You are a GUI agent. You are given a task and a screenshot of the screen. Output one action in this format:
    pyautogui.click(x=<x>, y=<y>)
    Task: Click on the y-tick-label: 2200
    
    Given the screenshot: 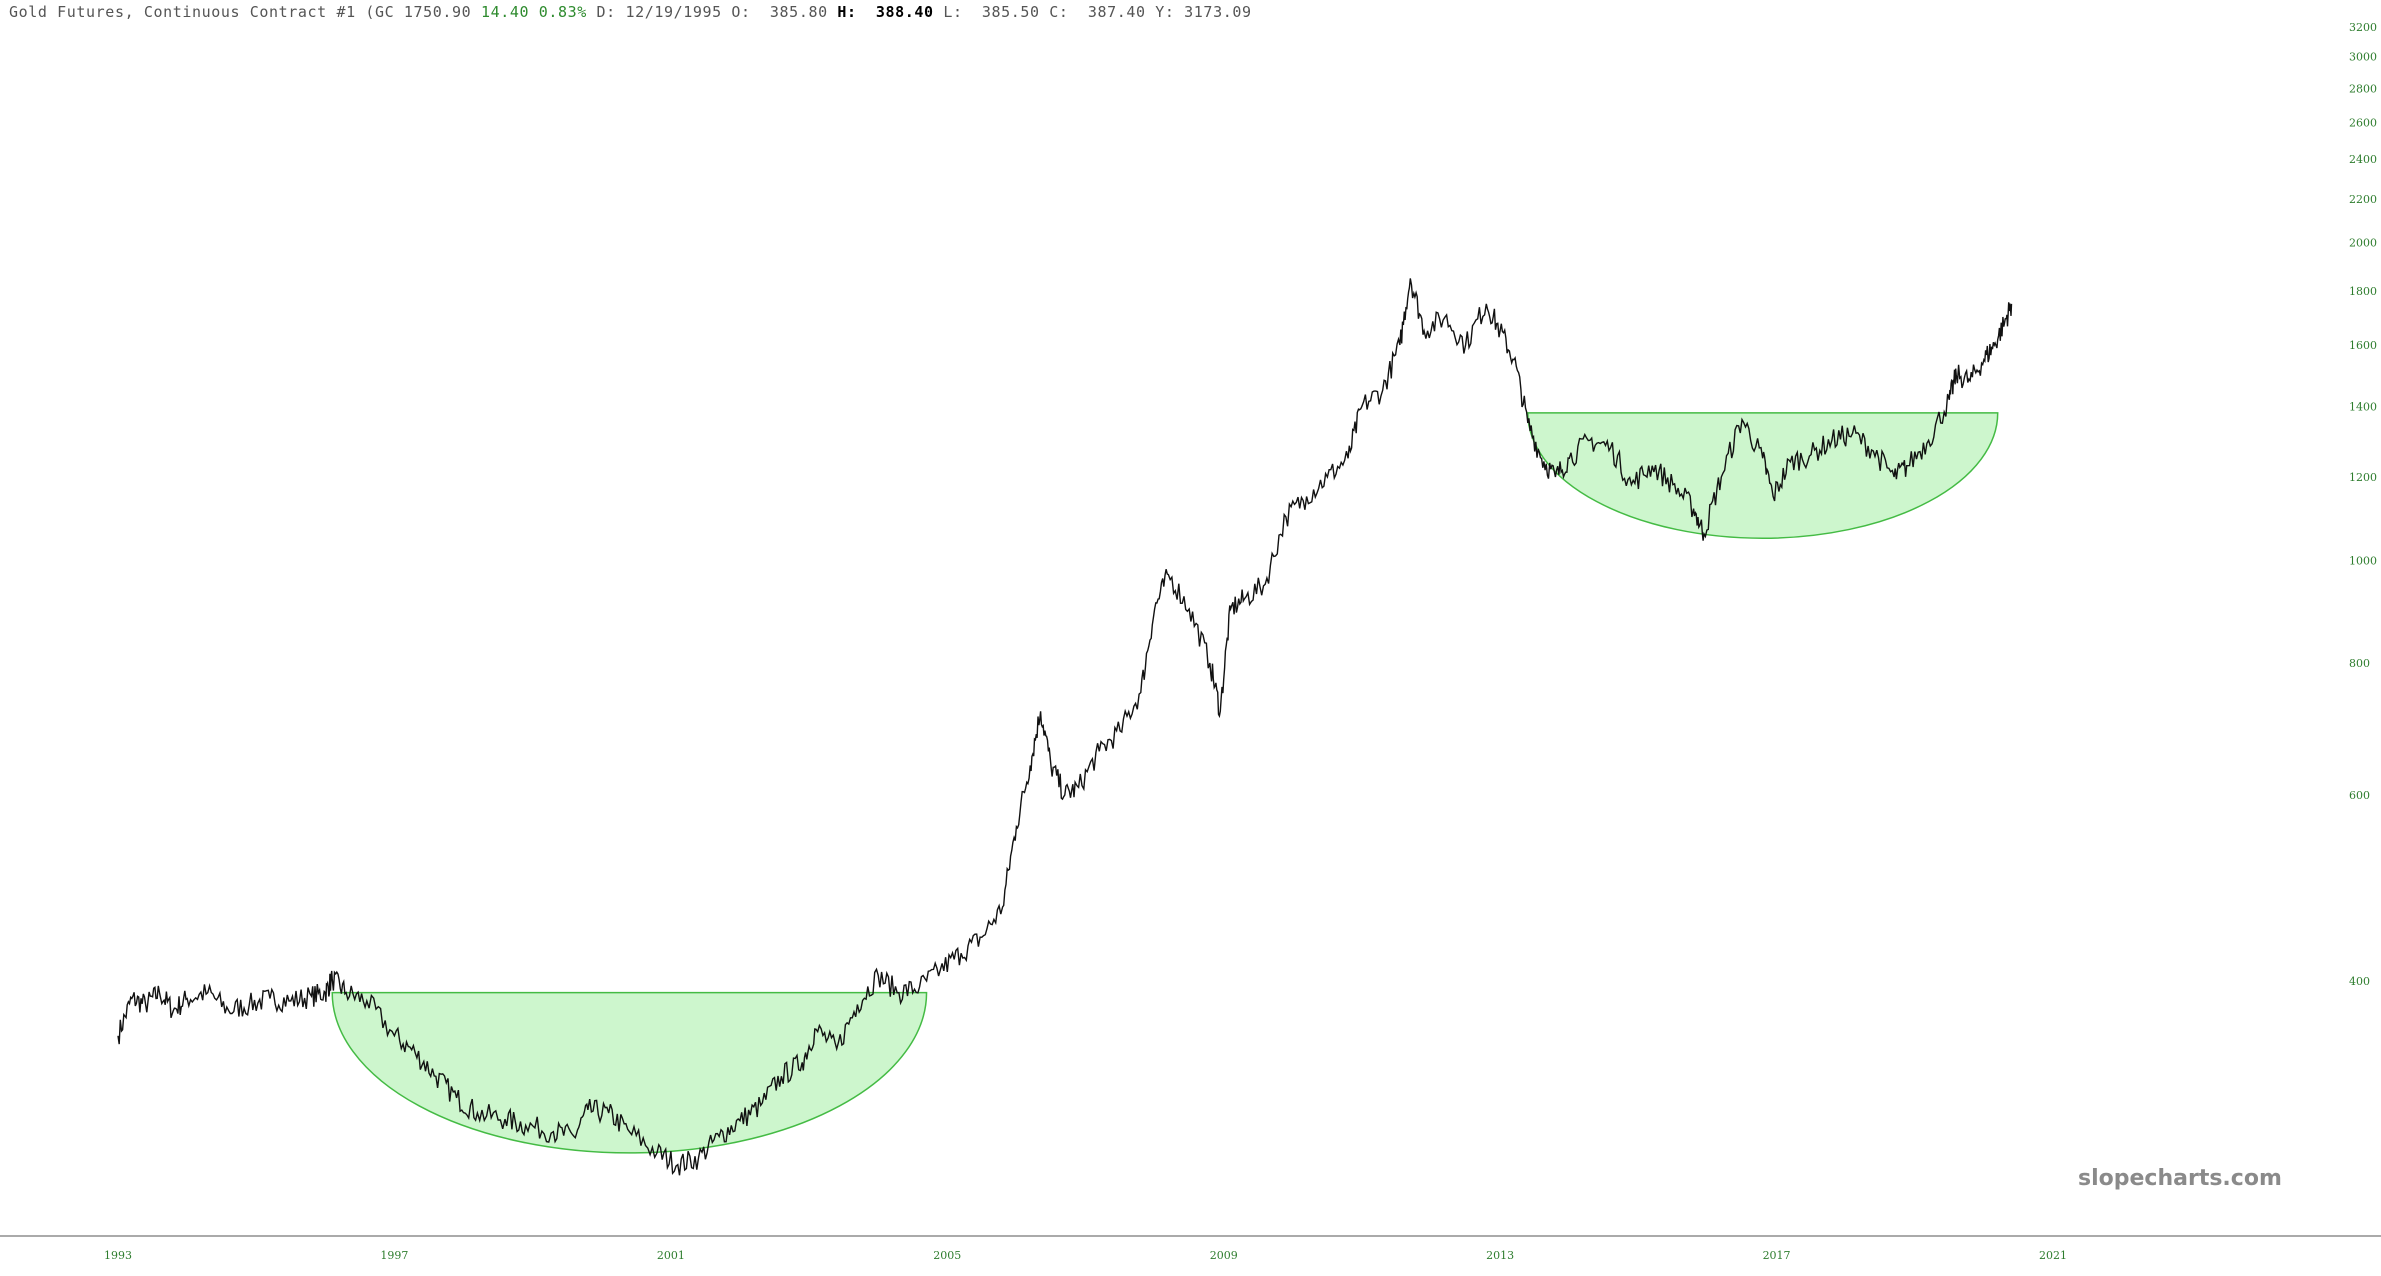 What is the action you would take?
    pyautogui.click(x=2363, y=199)
    